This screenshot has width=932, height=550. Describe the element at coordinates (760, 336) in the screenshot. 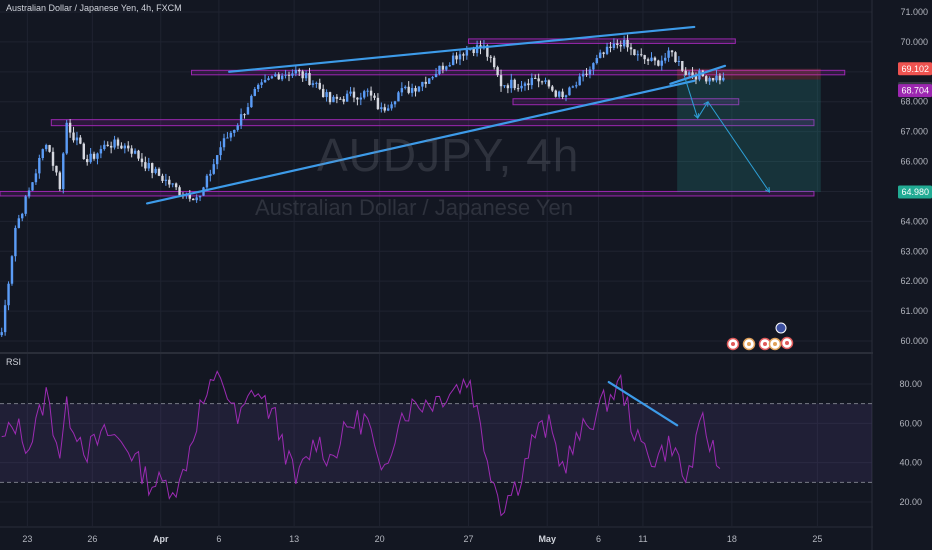

I see `event-markers` at that location.